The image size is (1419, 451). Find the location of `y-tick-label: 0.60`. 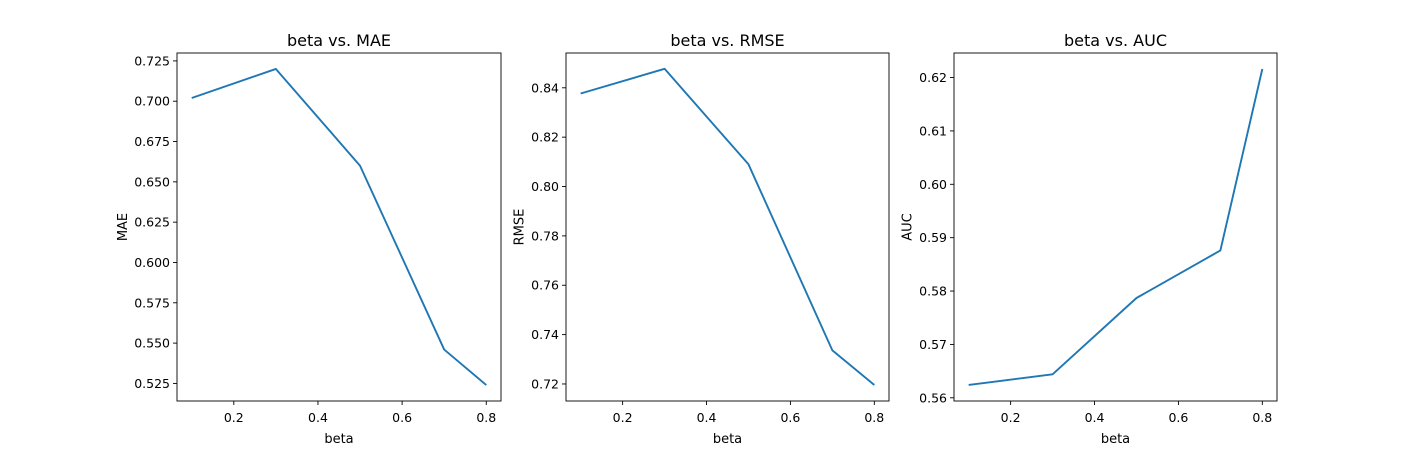

y-tick-label: 0.60 is located at coordinates (933, 184).